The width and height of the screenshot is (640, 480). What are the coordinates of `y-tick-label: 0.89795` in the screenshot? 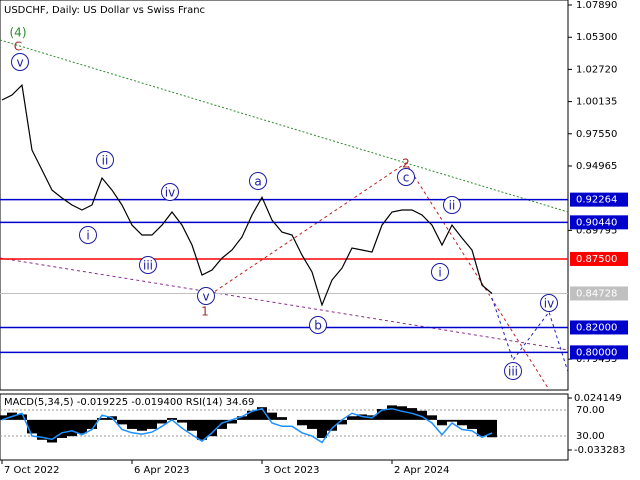 It's located at (596, 230).